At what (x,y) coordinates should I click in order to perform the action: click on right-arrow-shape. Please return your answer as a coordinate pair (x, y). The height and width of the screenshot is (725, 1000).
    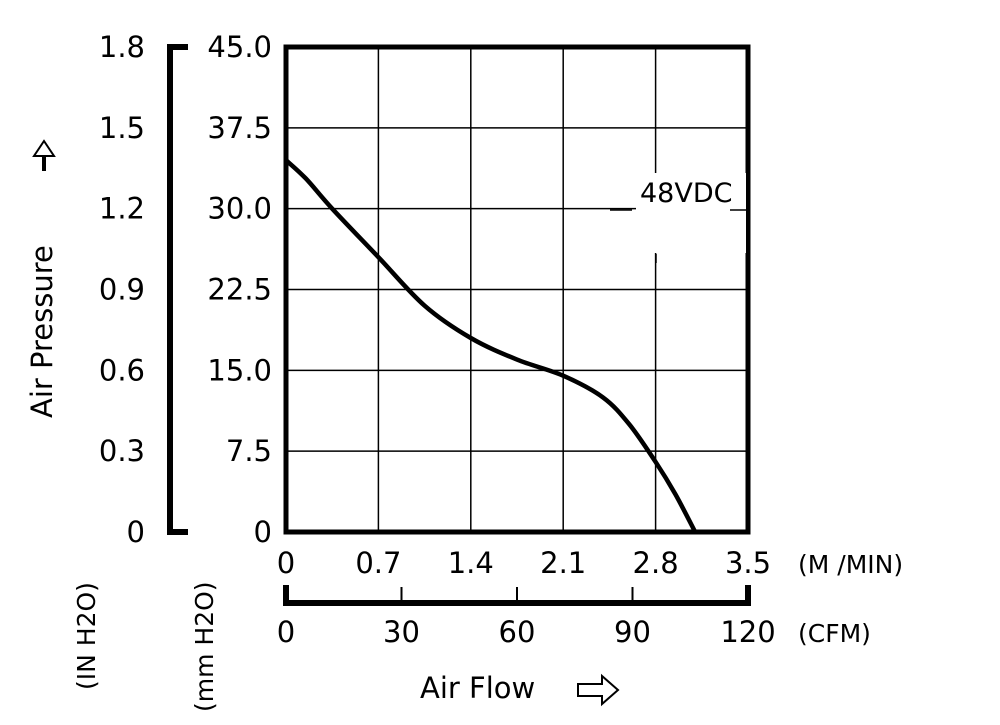
    Looking at the image, I should click on (598, 690).